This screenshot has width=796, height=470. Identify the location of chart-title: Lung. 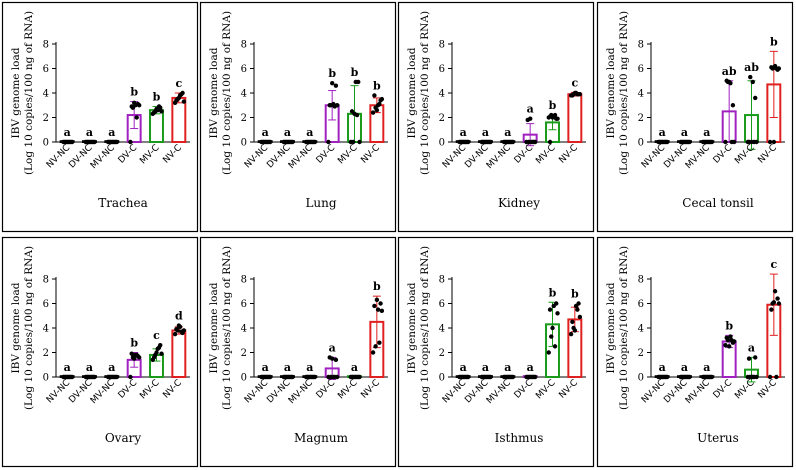
(320, 203).